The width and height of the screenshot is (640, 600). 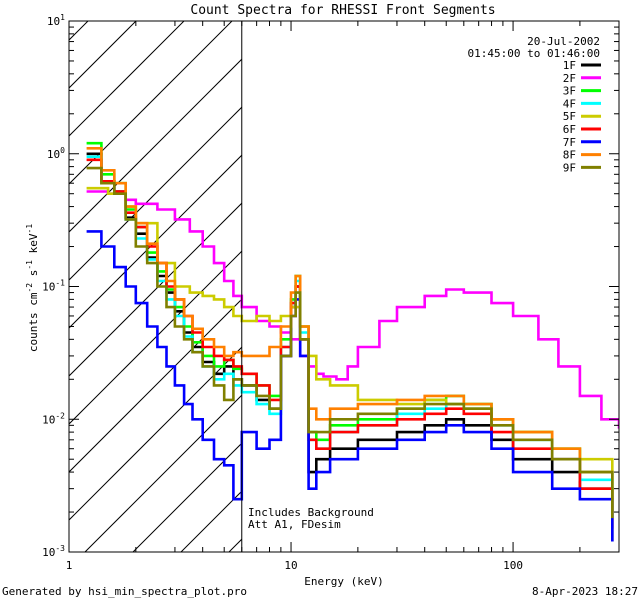 What do you see at coordinates (311, 512) in the screenshot?
I see `annotation-background: Includes Background` at bounding box center [311, 512].